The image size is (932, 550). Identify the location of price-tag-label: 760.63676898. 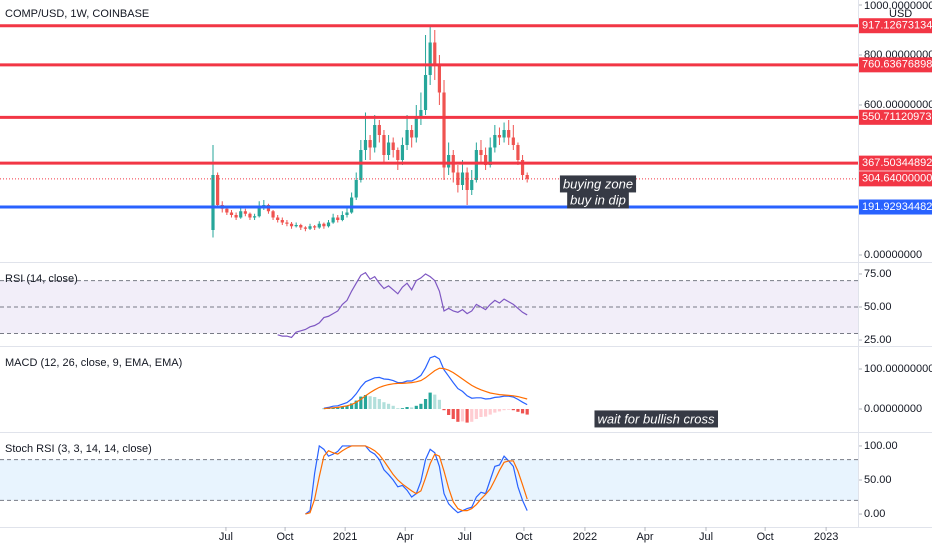
(897, 65).